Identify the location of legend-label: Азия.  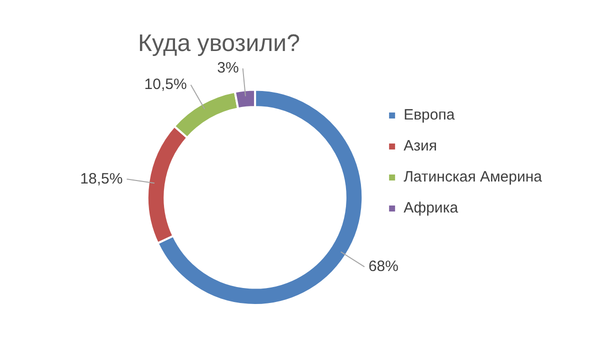
(420, 146).